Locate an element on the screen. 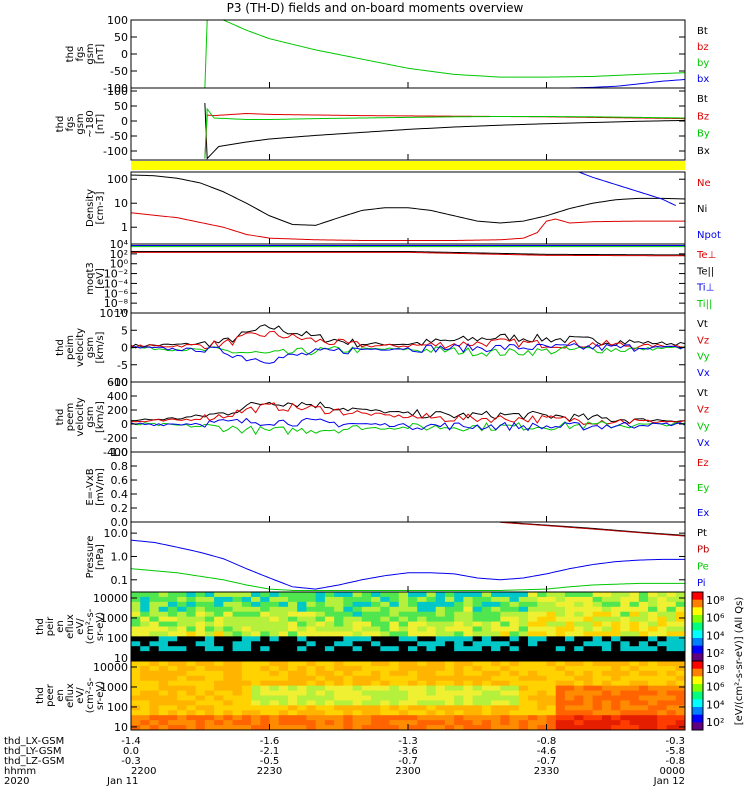 The image size is (750, 800). legend-entry-bx: bx is located at coordinates (703, 79).